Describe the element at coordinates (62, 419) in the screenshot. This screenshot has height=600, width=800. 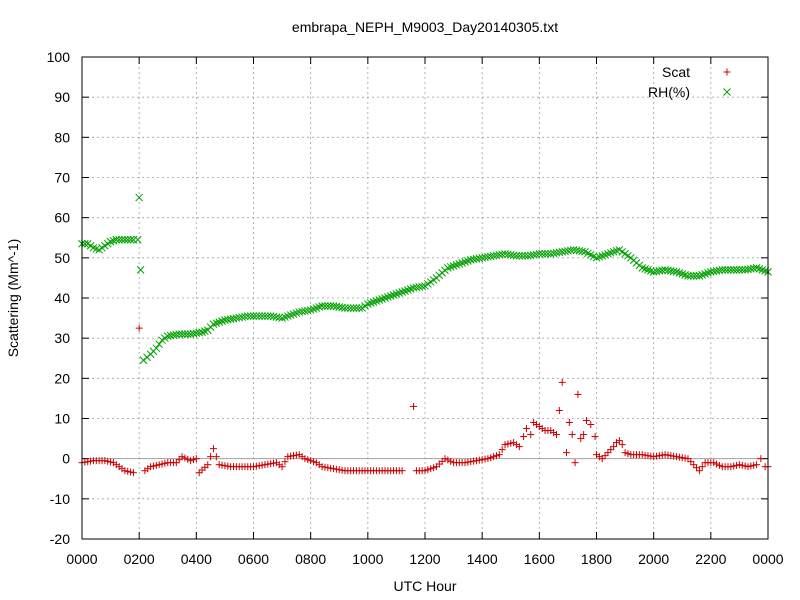
I see `y-tick-label: 10` at that location.